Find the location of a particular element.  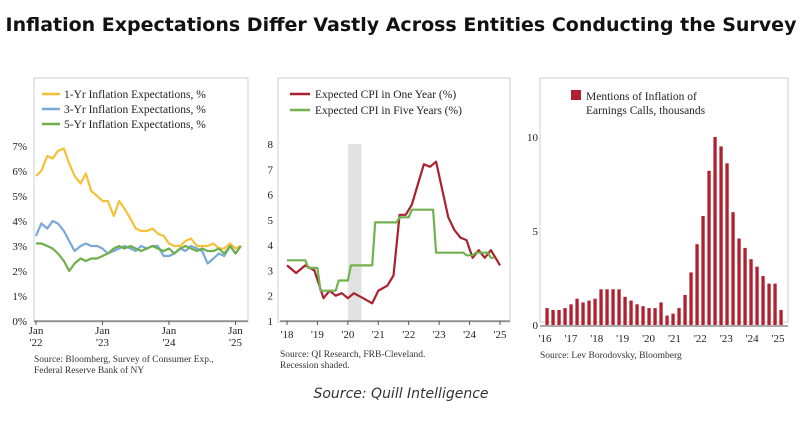

y-tick-label: 0 is located at coordinates (536, 326).